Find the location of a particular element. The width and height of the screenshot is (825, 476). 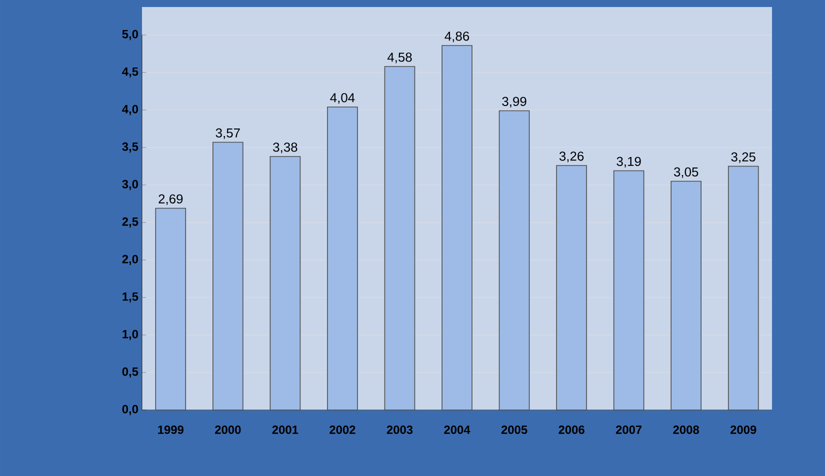

x-tick-label: 2007 is located at coordinates (629, 430).